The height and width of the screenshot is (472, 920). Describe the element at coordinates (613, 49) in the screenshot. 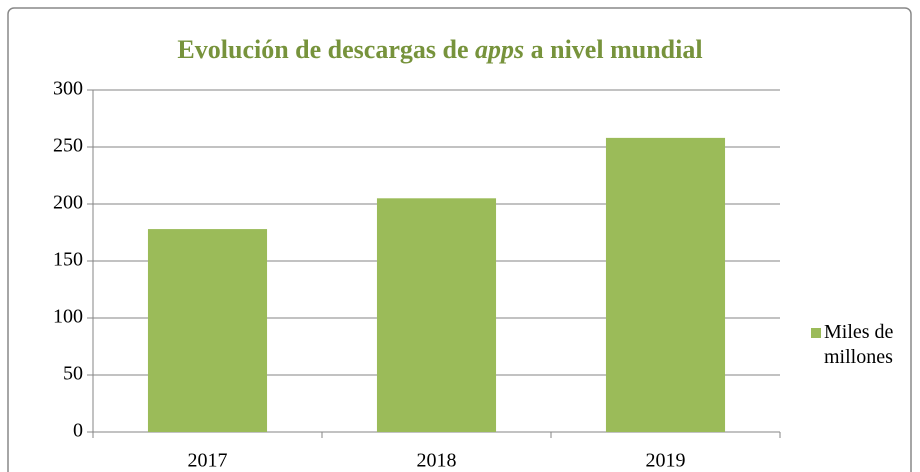

I see `title-part: a nivel mundial` at that location.